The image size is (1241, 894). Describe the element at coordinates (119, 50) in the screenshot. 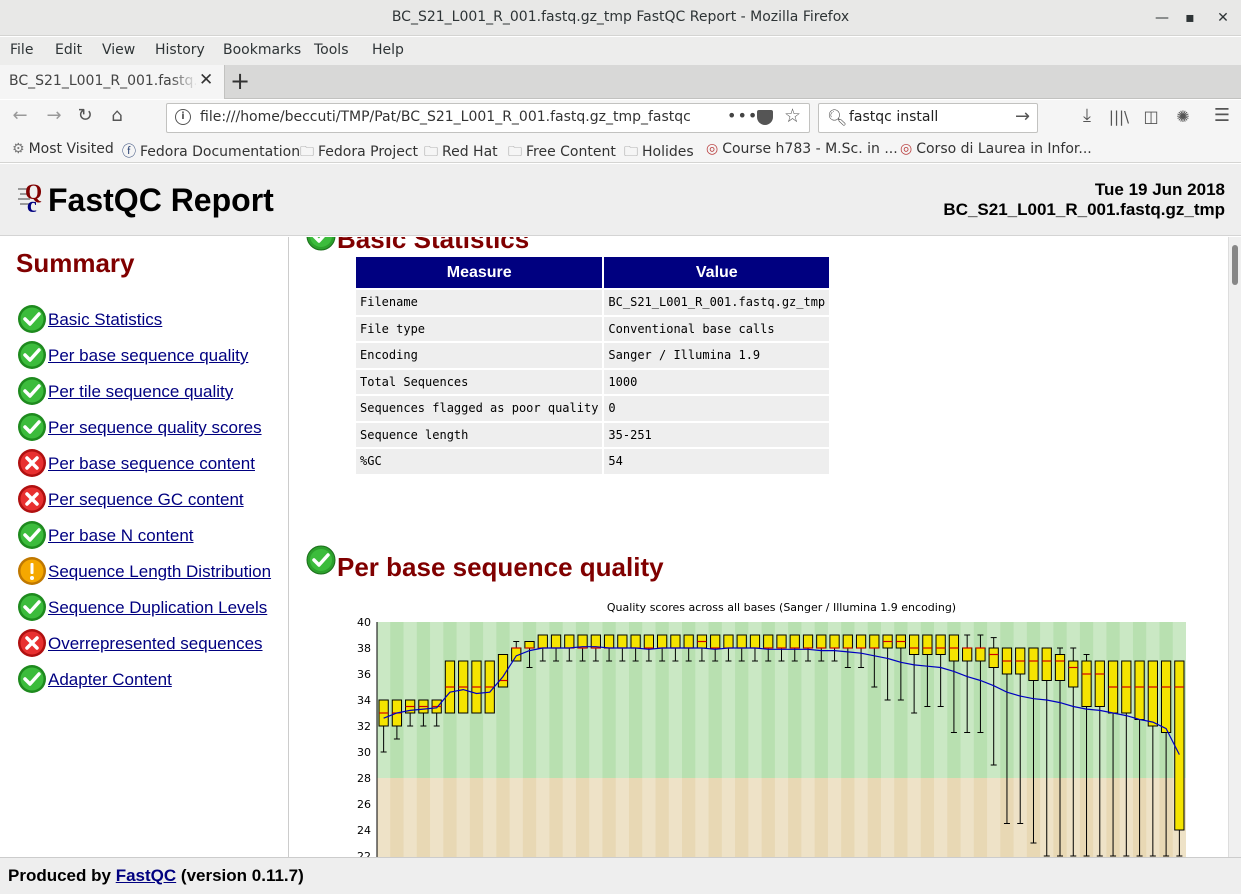

I see `menu-view: View` at that location.